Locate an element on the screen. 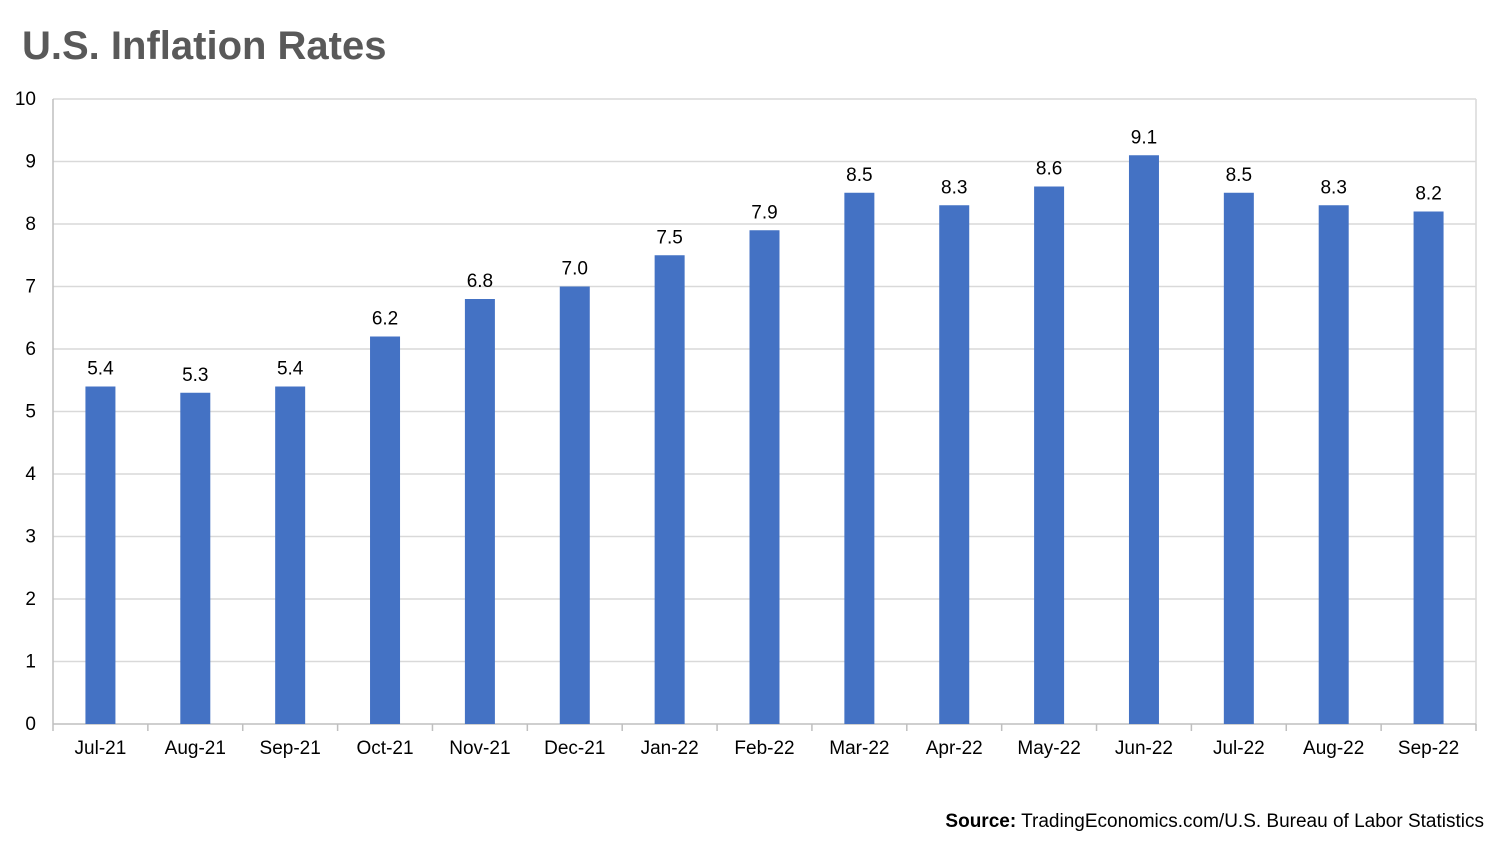 The height and width of the screenshot is (846, 1500). x-tick-label: Mar-22 is located at coordinates (859, 748).